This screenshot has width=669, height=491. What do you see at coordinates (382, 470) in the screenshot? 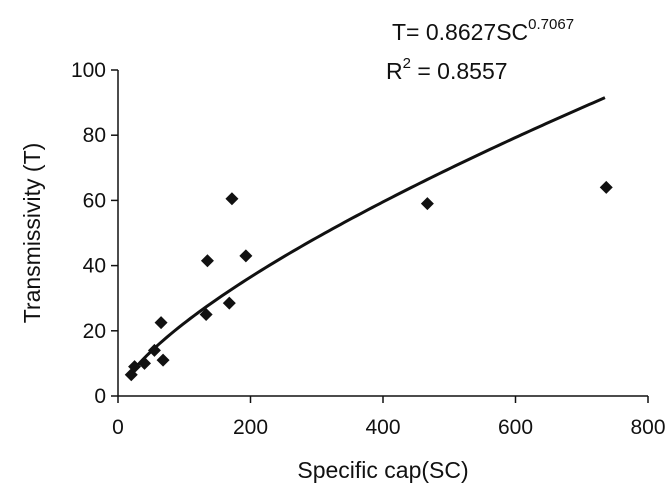
I see `x-axis-title: Specific cap(SC)` at bounding box center [382, 470].